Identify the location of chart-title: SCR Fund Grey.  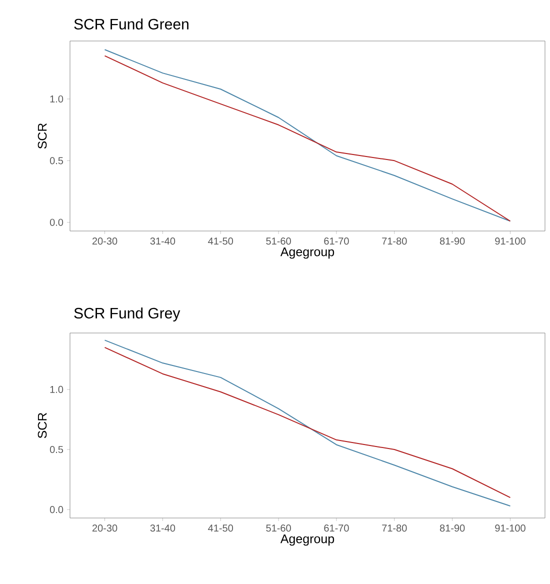
(127, 314).